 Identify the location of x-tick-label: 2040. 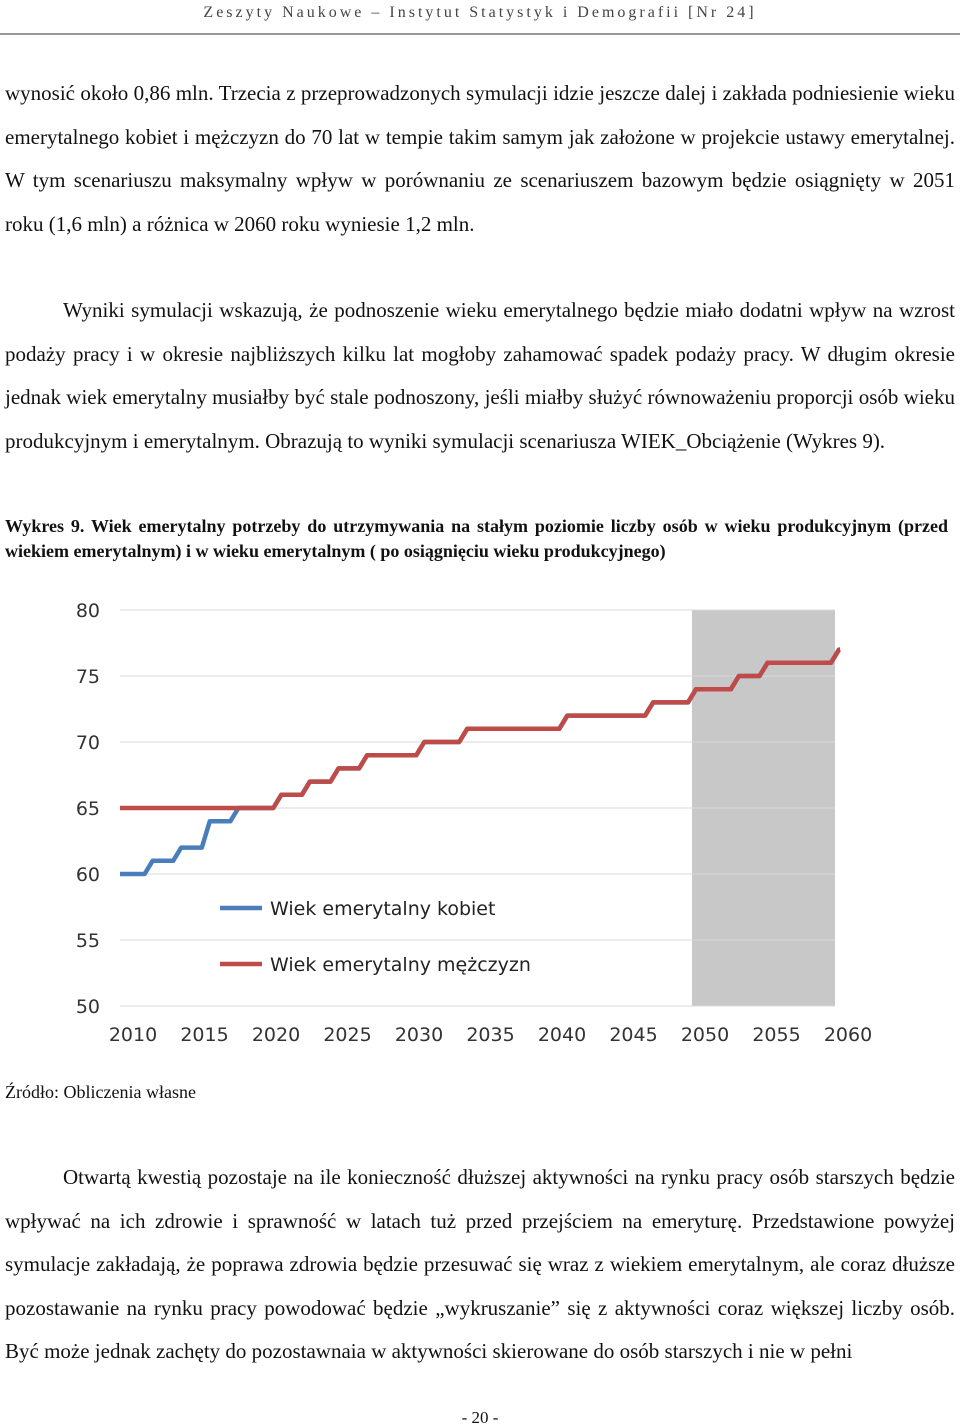
(562, 1035).